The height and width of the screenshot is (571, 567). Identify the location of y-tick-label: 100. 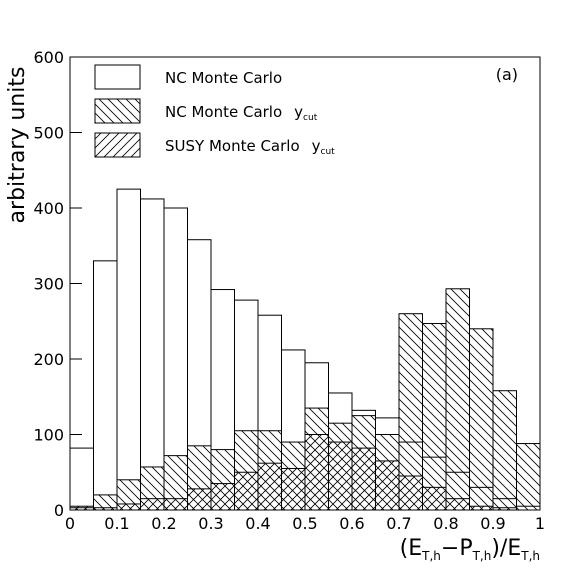
(48, 435).